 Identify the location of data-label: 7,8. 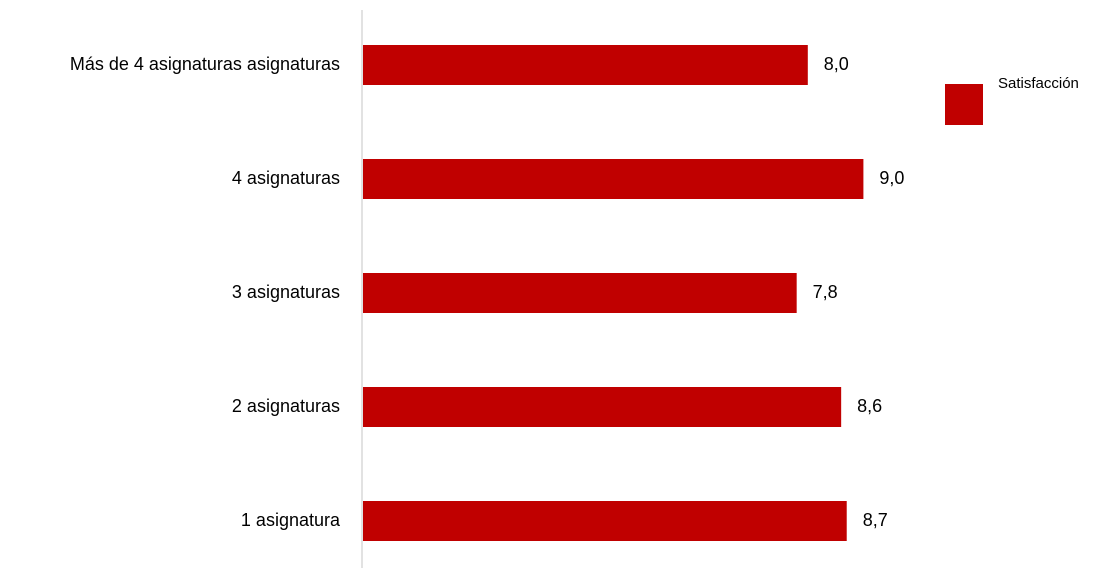
(825, 292).